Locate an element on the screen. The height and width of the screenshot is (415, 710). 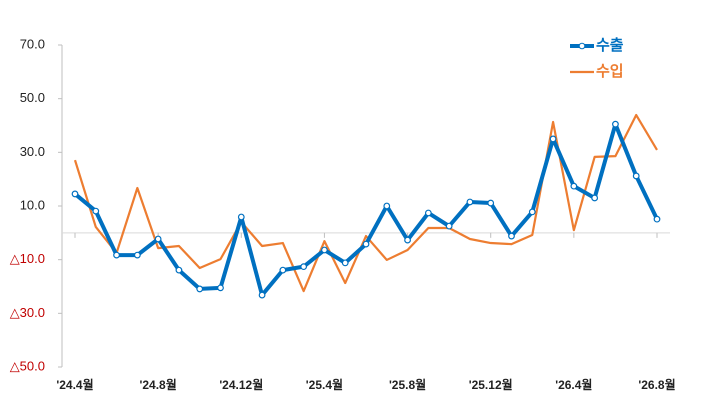
x-tick-label: '24.12월 is located at coordinates (241, 384).